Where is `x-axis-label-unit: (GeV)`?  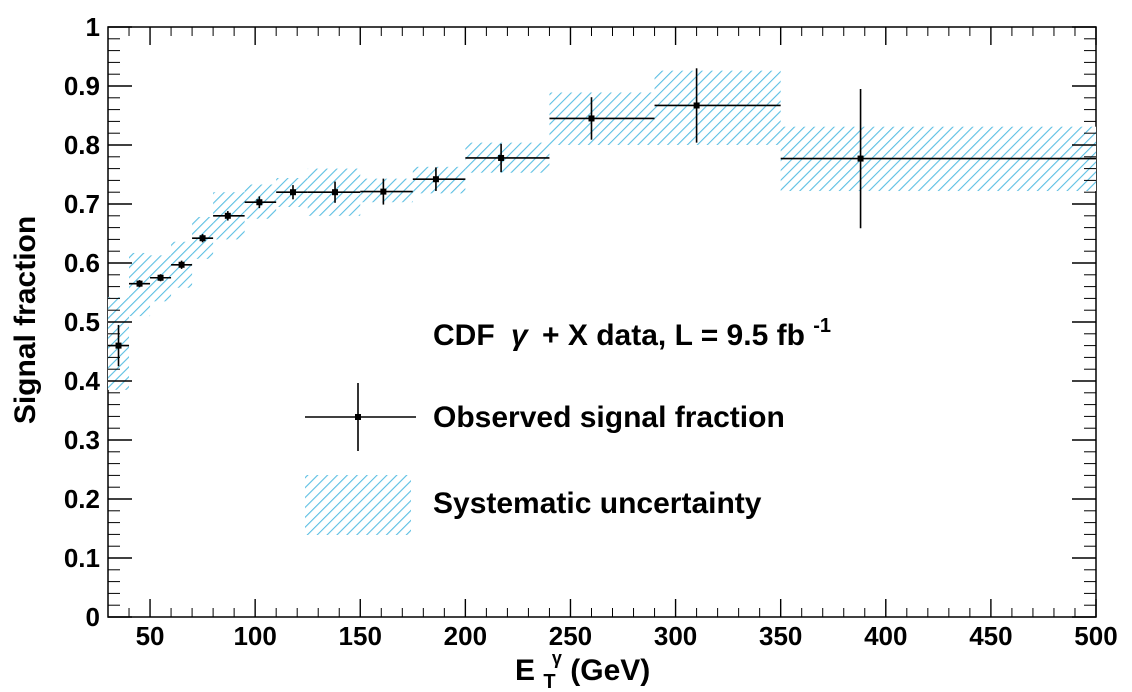 x-axis-label-unit: (GeV) is located at coordinates (610, 670).